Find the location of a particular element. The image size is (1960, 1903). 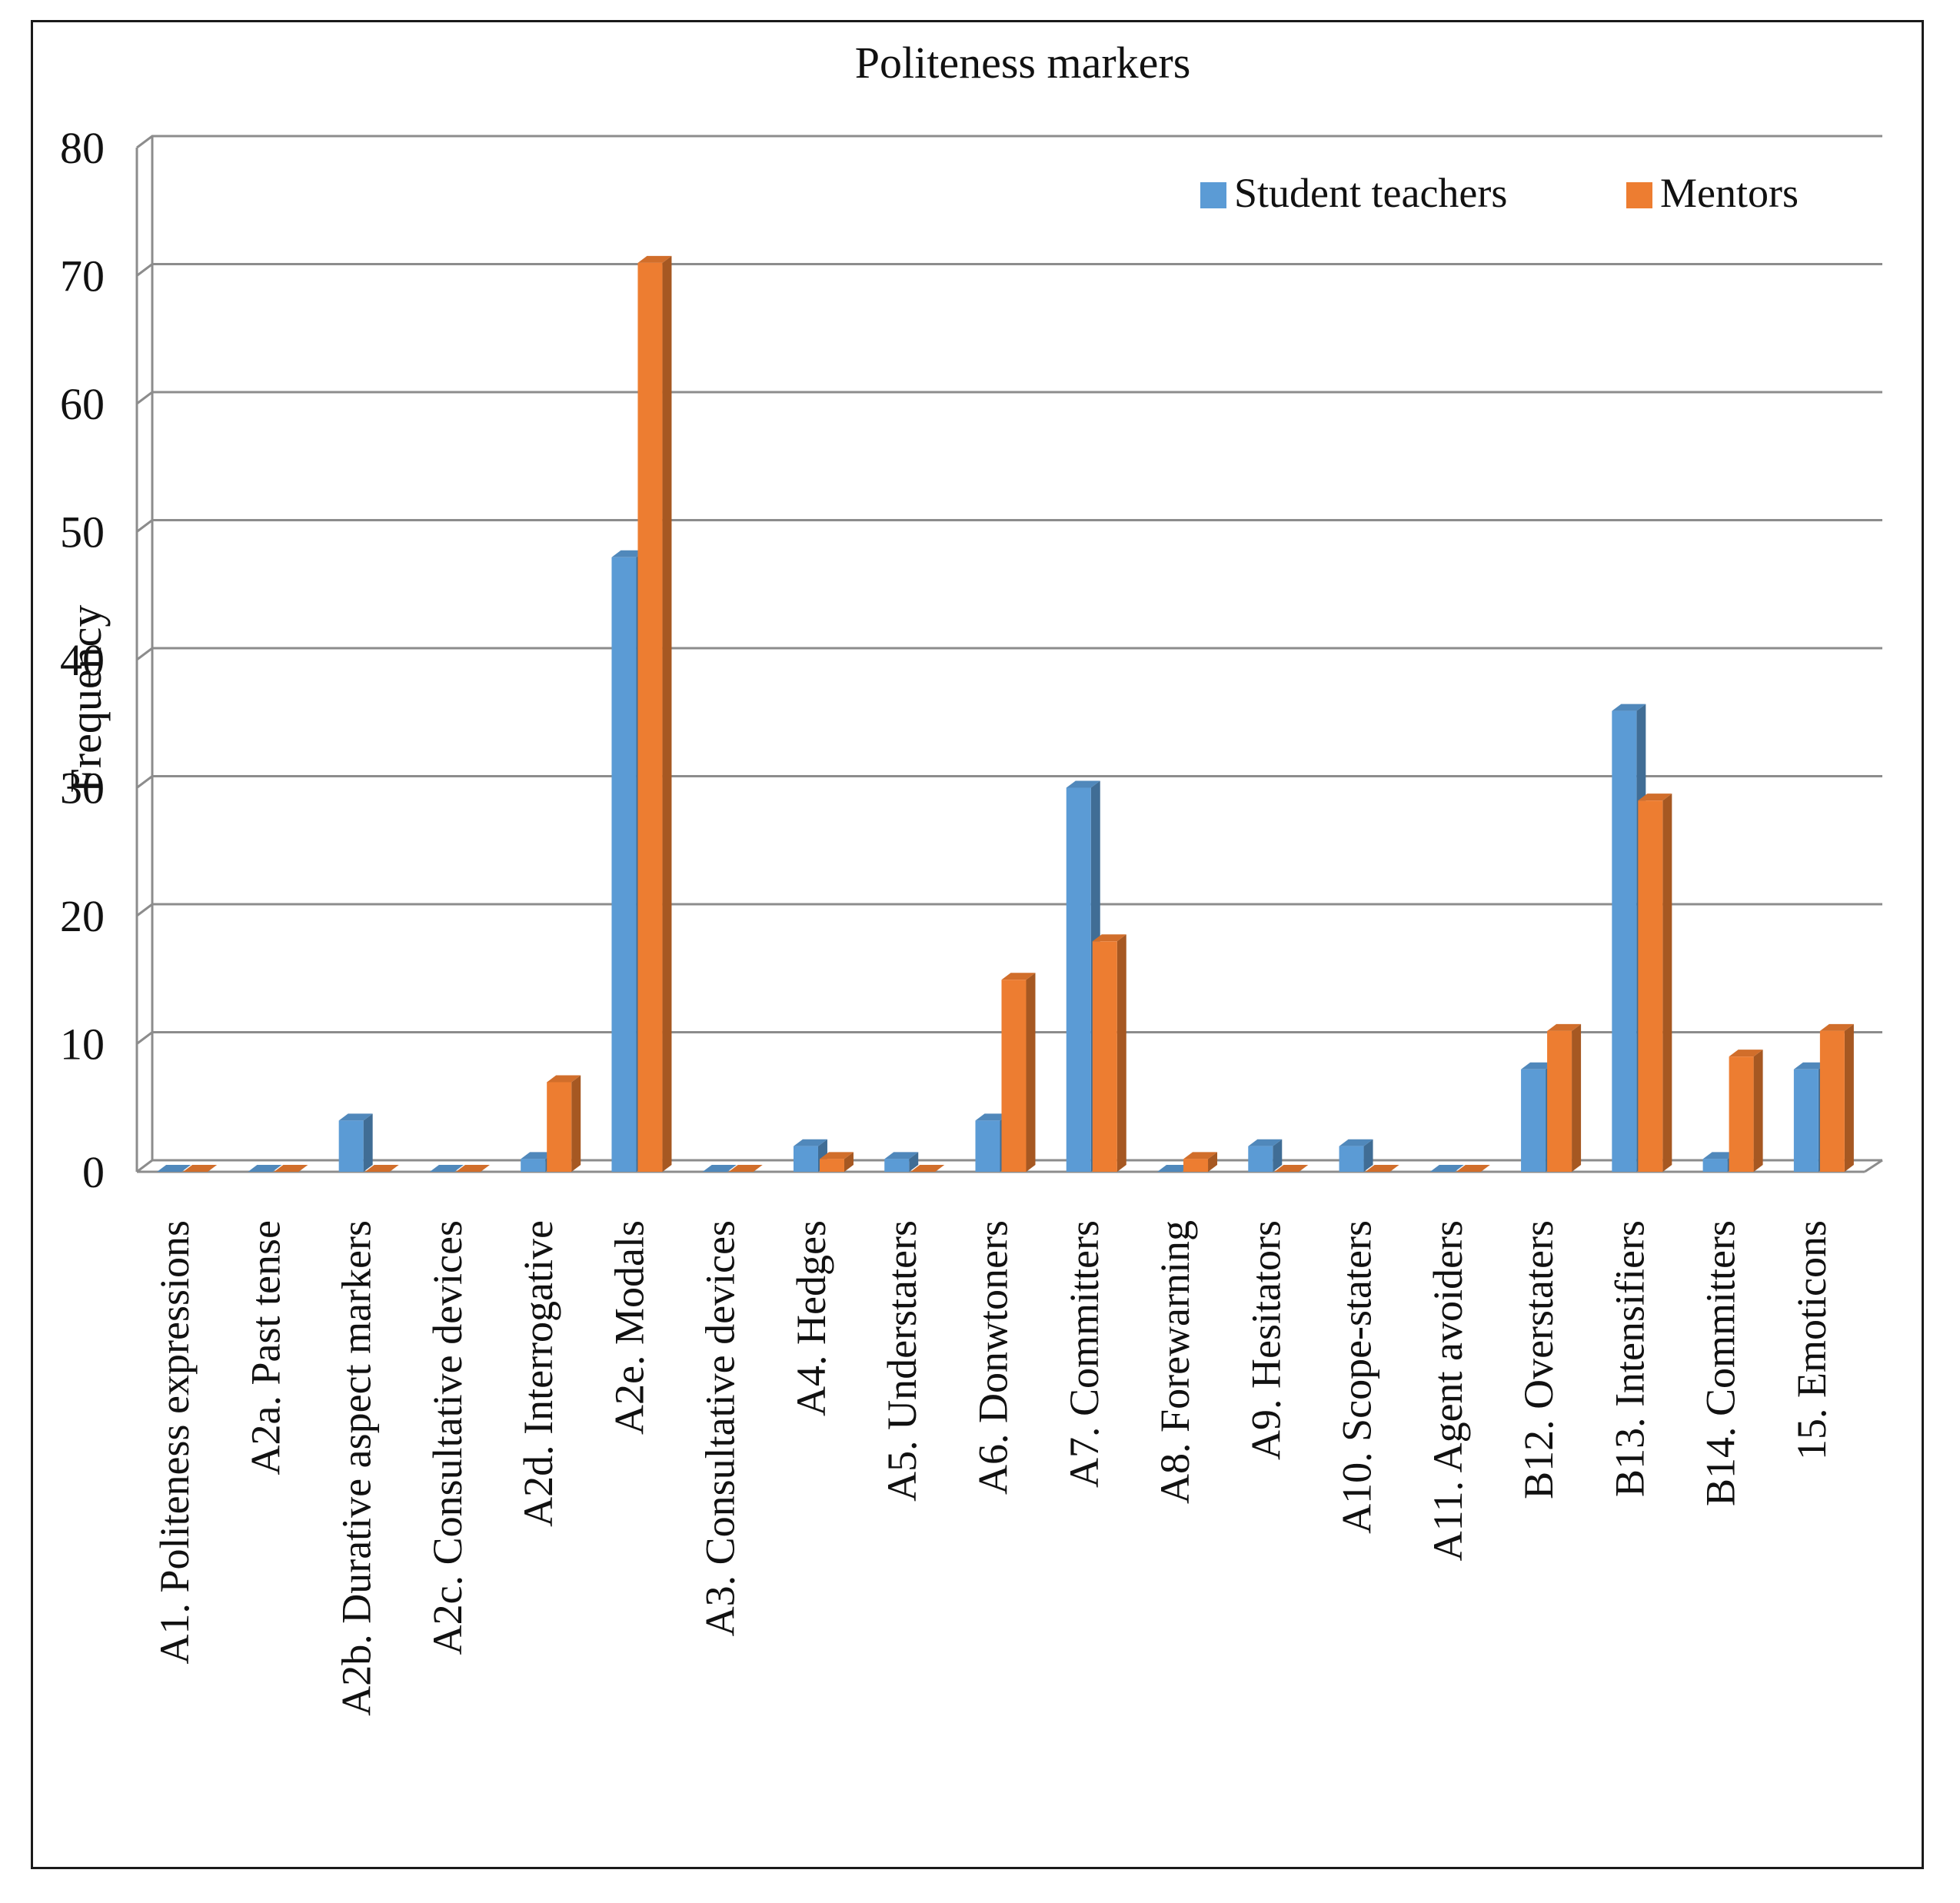

legend-swatch-student-teachers is located at coordinates (1213, 195).